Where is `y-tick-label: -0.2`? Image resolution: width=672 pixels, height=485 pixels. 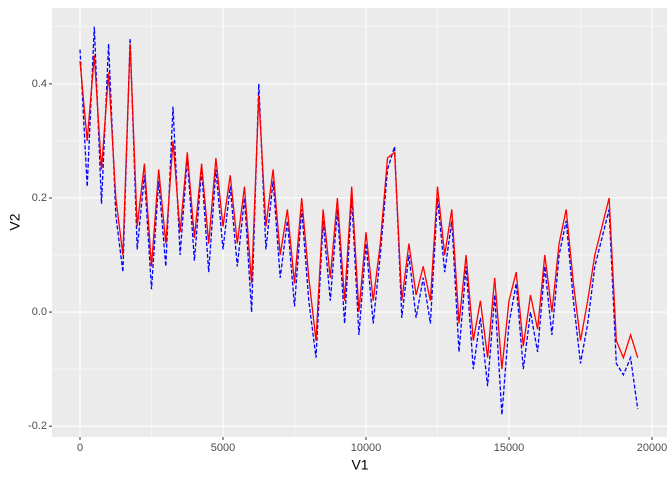 y-tick-label: -0.2 is located at coordinates (37, 426).